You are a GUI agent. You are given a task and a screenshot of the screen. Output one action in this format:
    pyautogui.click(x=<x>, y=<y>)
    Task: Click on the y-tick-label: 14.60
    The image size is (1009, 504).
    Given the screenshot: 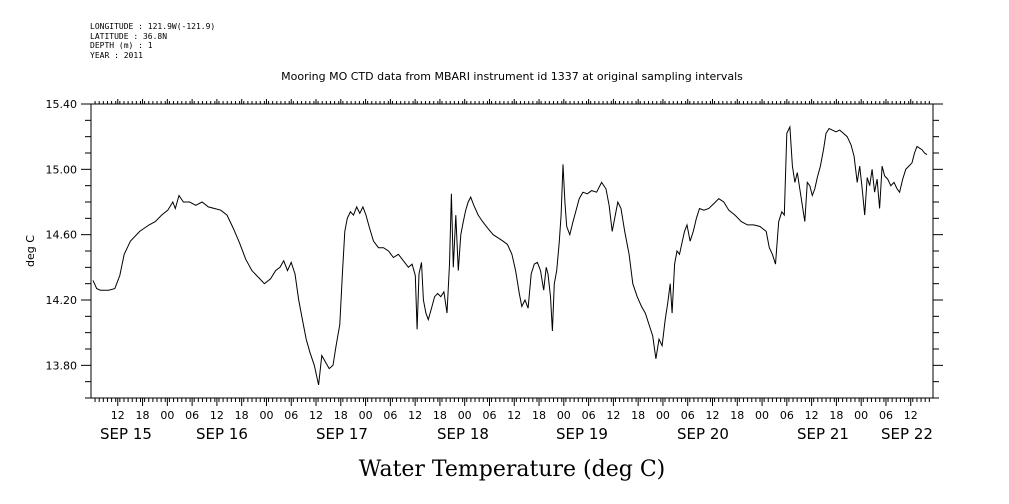 What is the action you would take?
    pyautogui.click(x=62, y=235)
    